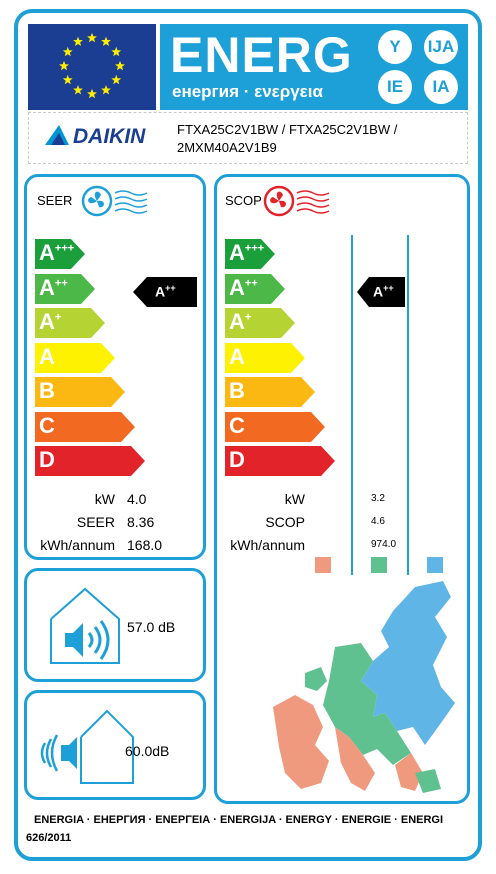  I want to click on cooling-rating-letter: A, so click(160, 291).